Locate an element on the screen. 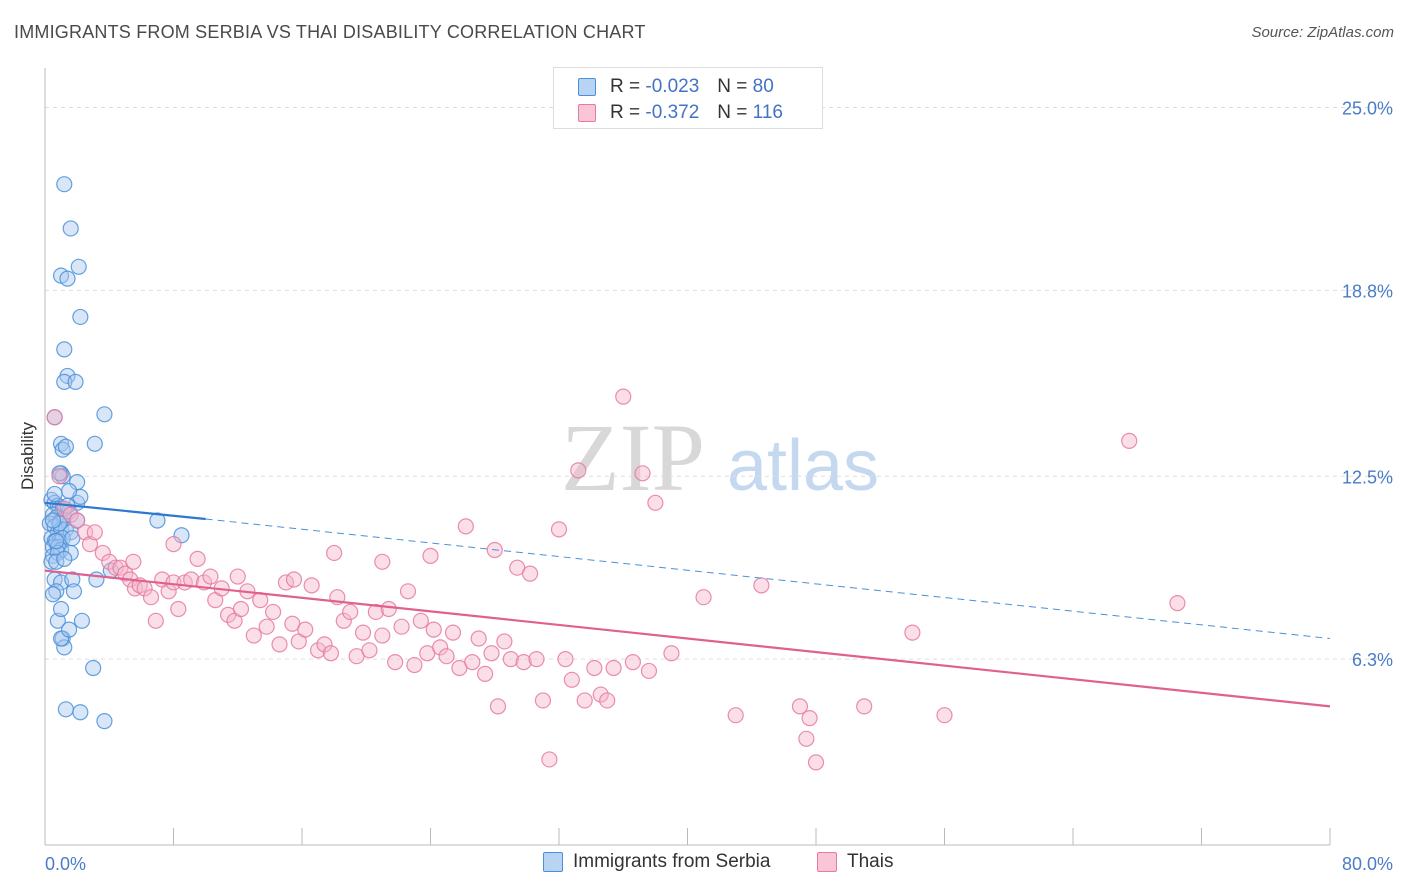 The image size is (1406, 892). y-tick-label: 6.3% is located at coordinates (1372, 660).